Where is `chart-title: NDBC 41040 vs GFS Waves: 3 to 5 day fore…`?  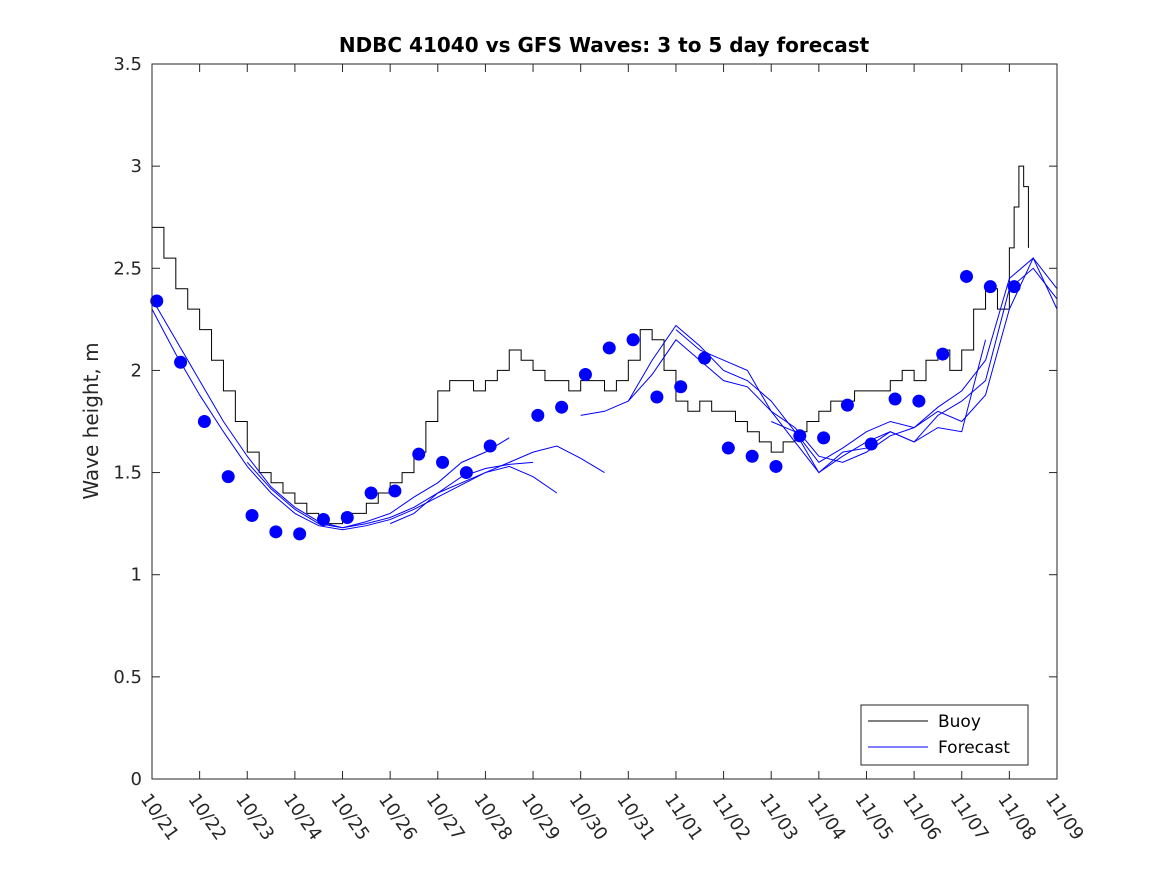 chart-title: NDBC 41040 vs GFS Waves: 3 to 5 day fore… is located at coordinates (604, 45).